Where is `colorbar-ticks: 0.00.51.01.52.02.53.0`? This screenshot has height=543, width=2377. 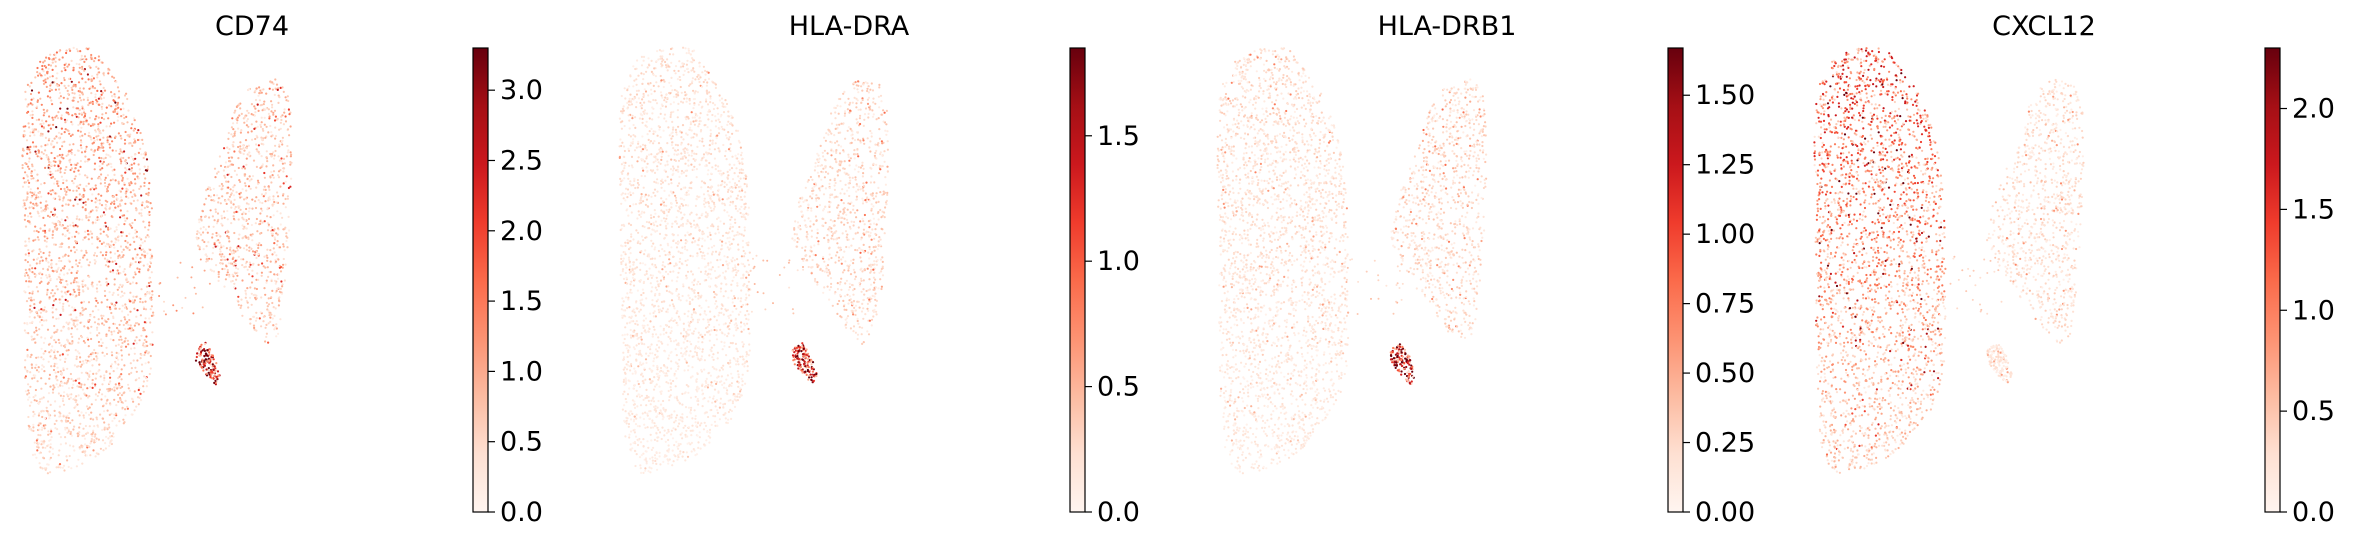
colorbar-ticks: 0.00.51.01.52.02.53.0 is located at coordinates (515, 301).